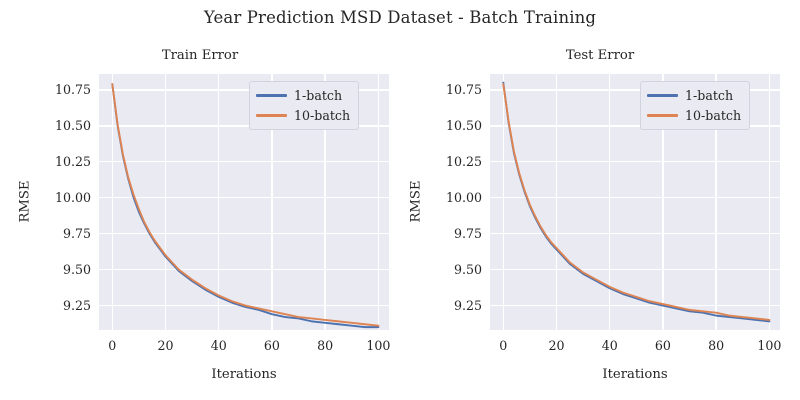 The image size is (800, 400). Describe the element at coordinates (304, 105) in the screenshot. I see `legend-train: 1-batch 10-batch` at that location.